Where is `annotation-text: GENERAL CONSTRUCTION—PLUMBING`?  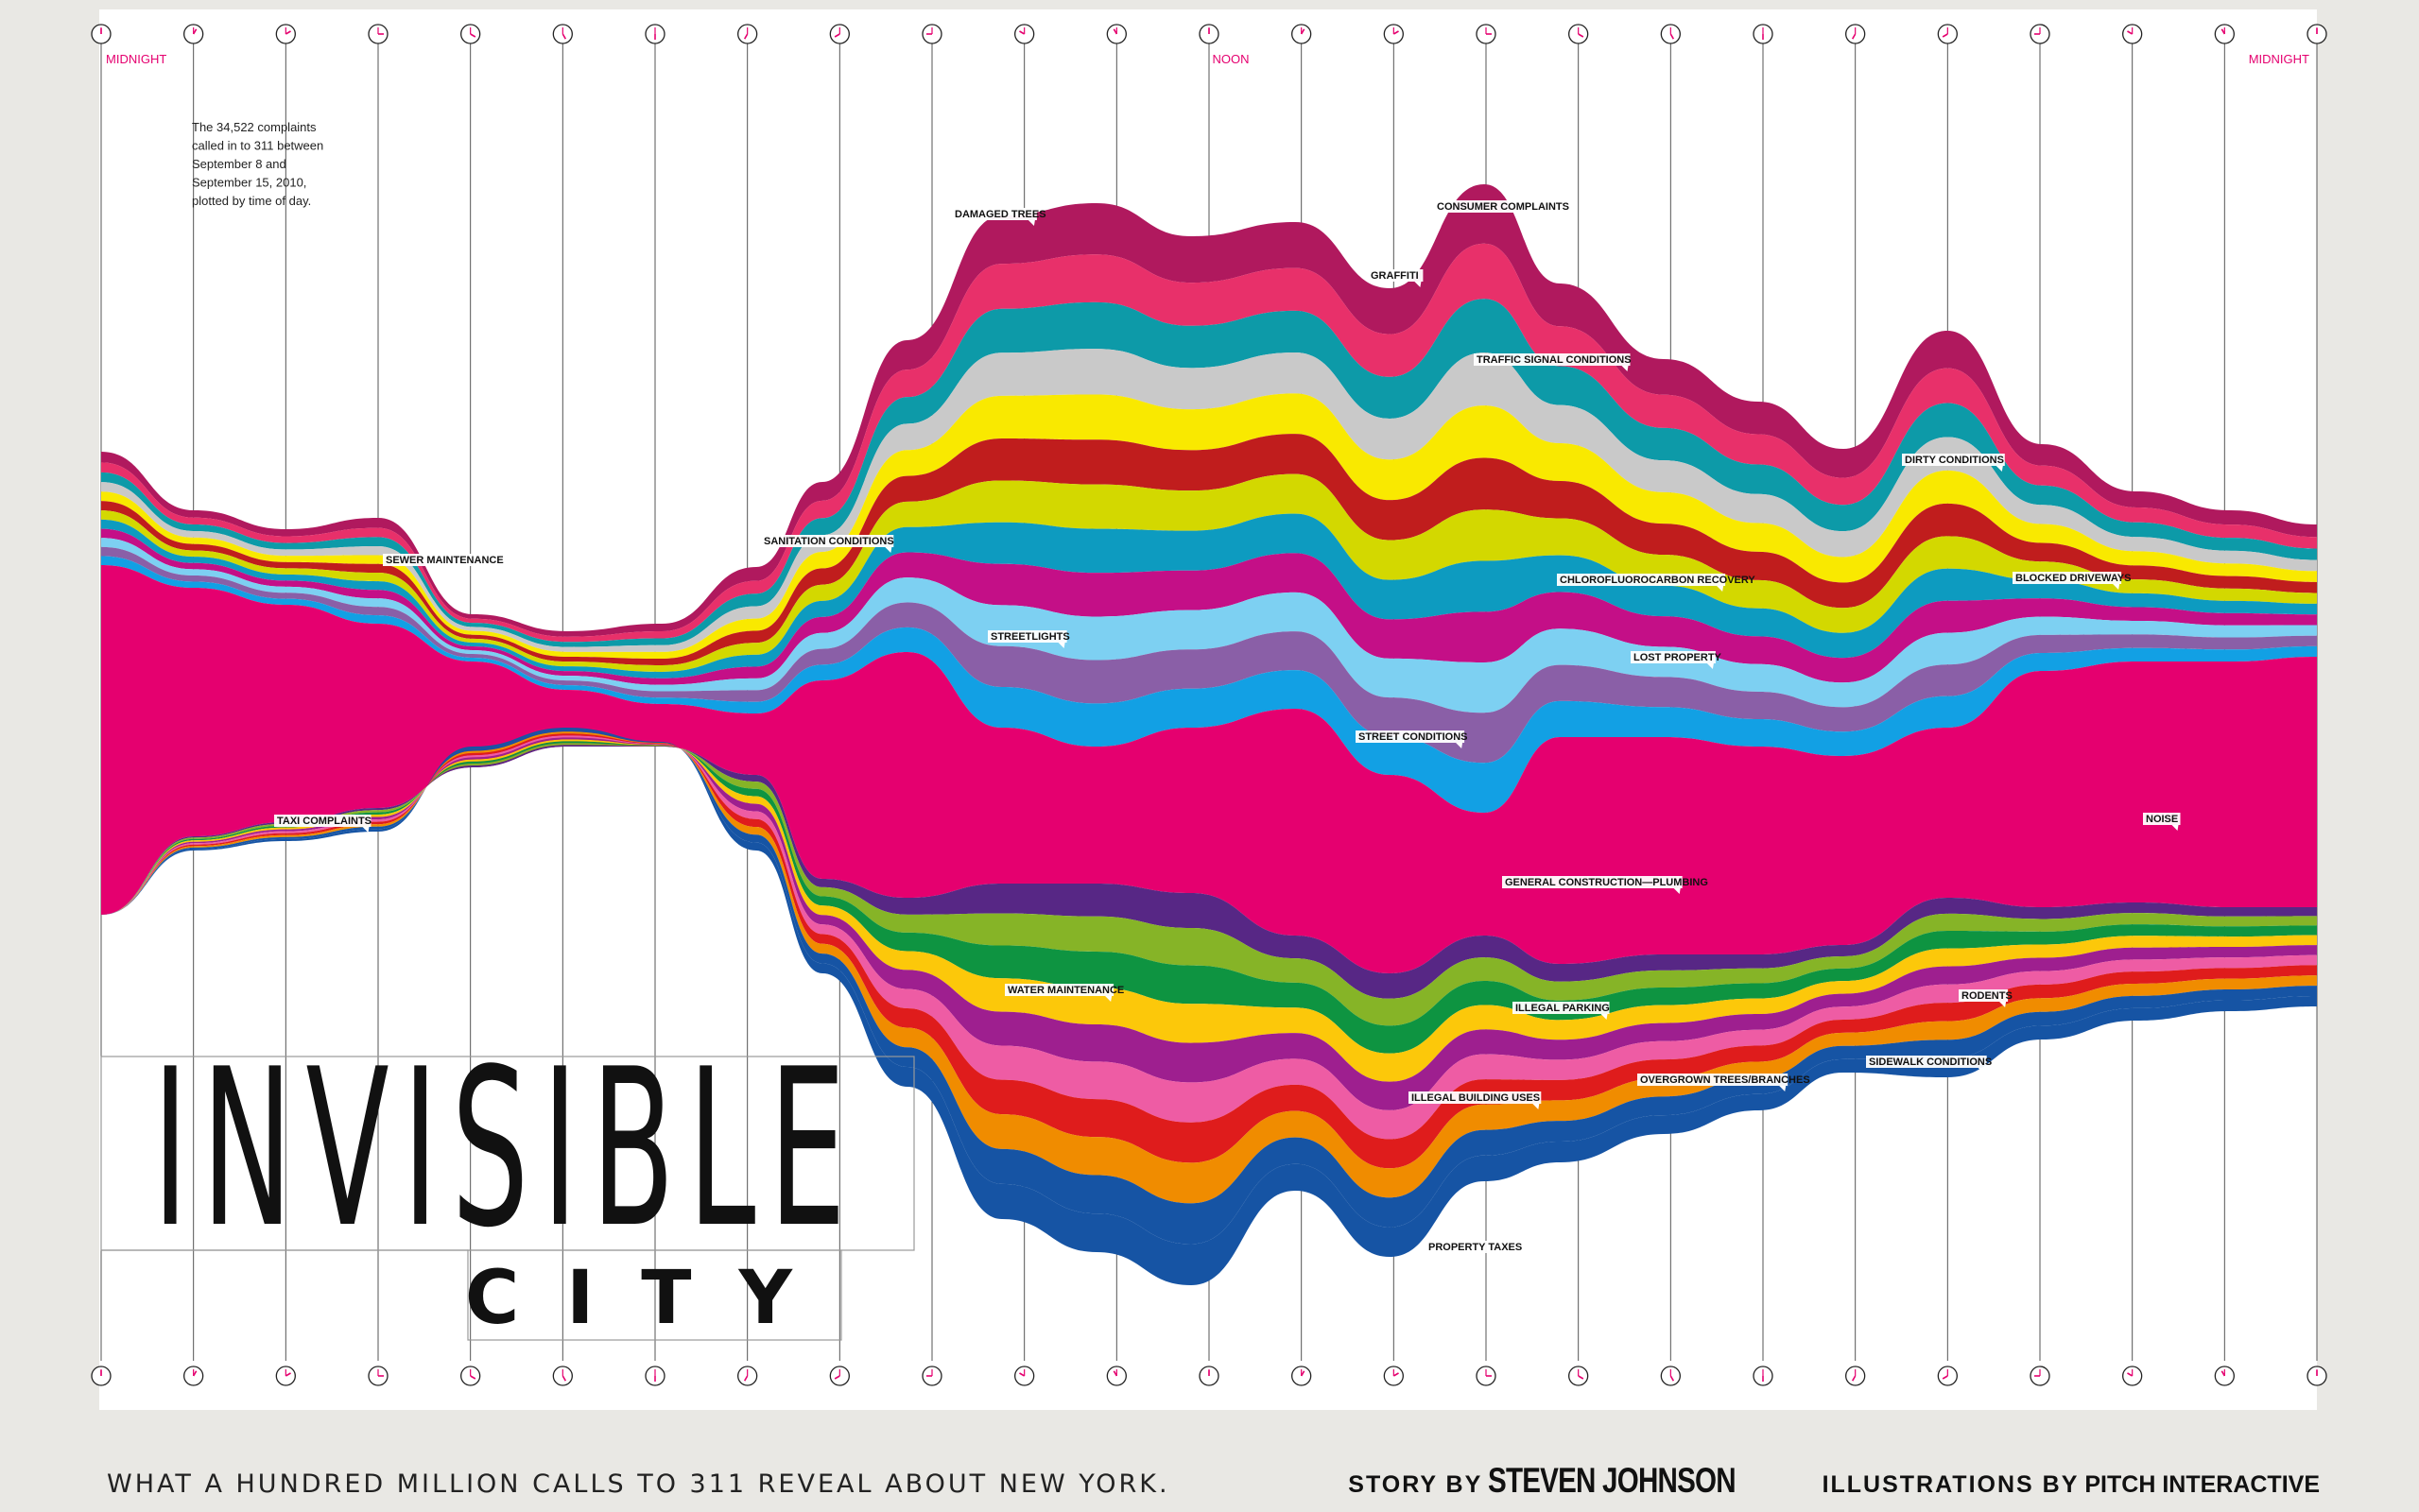
annotation-text: GENERAL CONSTRUCTION—PLUMBING is located at coordinates (1607, 882).